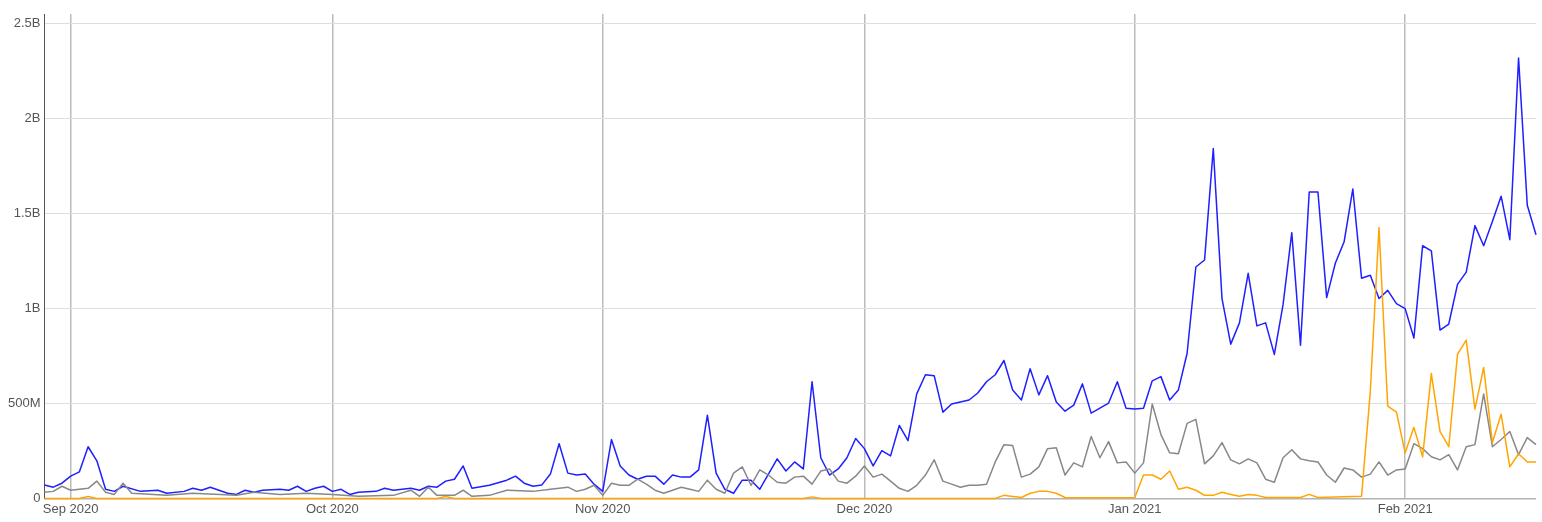 The height and width of the screenshot is (522, 1542). Describe the element at coordinates (32, 308) in the screenshot. I see `y-tick-label: 1B` at that location.